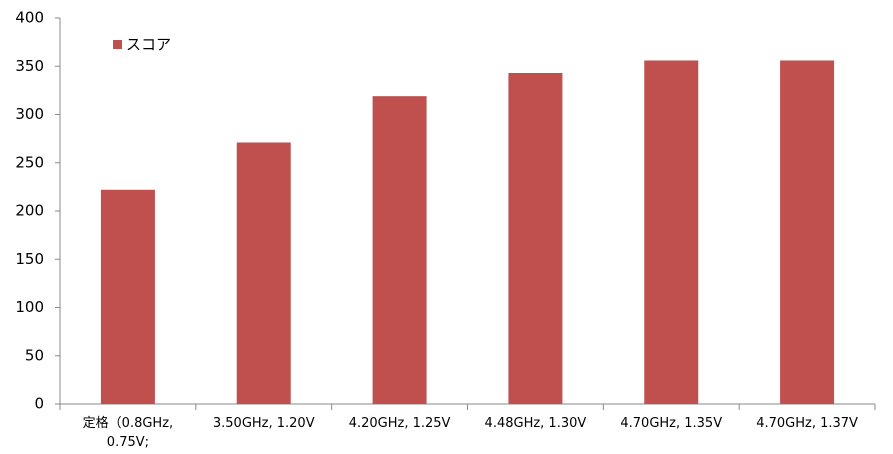 The width and height of the screenshot is (893, 454). What do you see at coordinates (29, 307) in the screenshot?
I see `y-tick-label: 100` at bounding box center [29, 307].